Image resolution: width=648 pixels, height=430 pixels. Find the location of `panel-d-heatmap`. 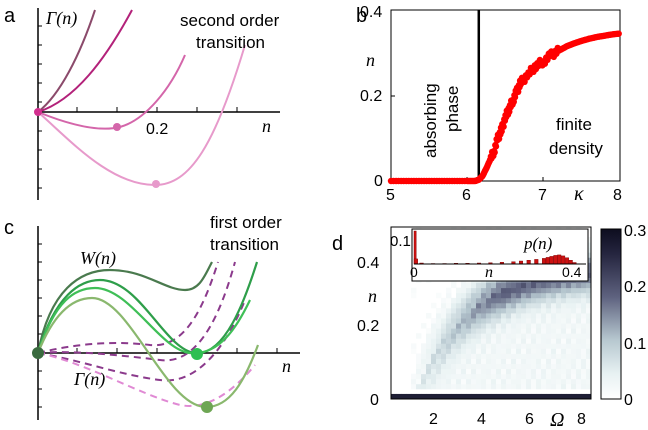

panel-d-heatmap is located at coordinates (491, 313).